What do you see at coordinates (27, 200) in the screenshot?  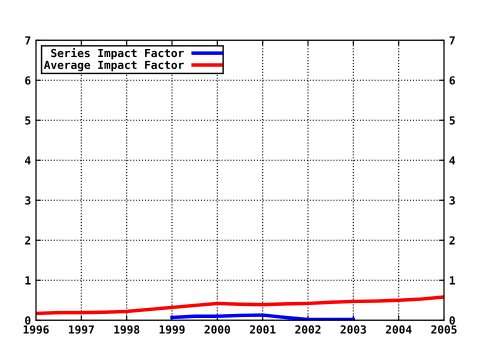 I see `y-tick-label: 3` at bounding box center [27, 200].